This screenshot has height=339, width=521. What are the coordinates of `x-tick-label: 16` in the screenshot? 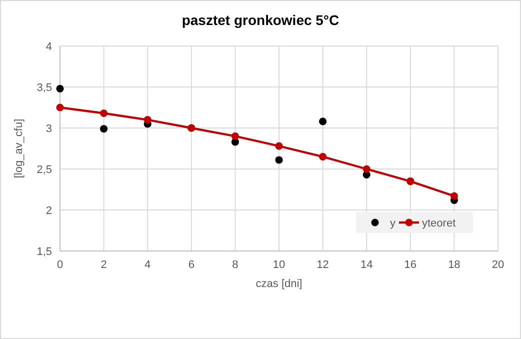 It's located at (410, 265).